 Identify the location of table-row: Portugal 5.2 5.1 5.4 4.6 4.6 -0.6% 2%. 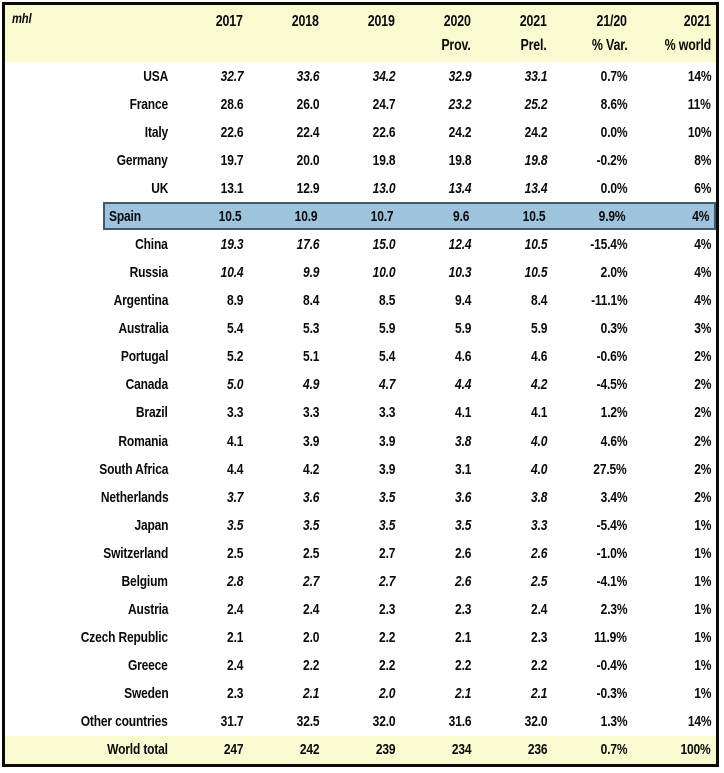
(360, 356).